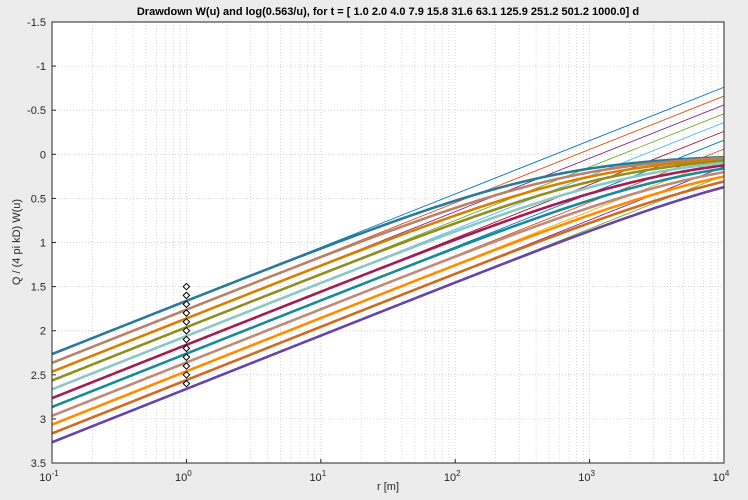 The height and width of the screenshot is (500, 748). I want to click on x-axis-label: r [m], so click(388, 487).